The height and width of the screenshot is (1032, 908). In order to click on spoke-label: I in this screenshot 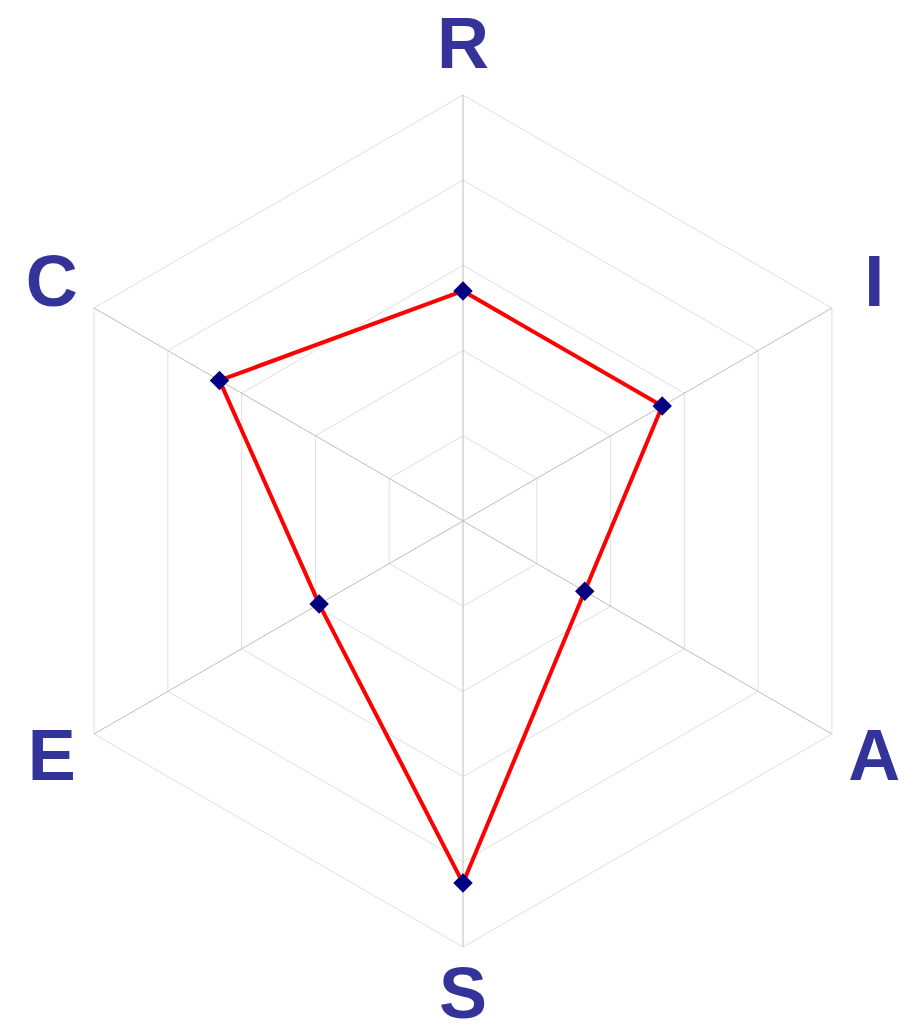, I will do `click(874, 280)`.